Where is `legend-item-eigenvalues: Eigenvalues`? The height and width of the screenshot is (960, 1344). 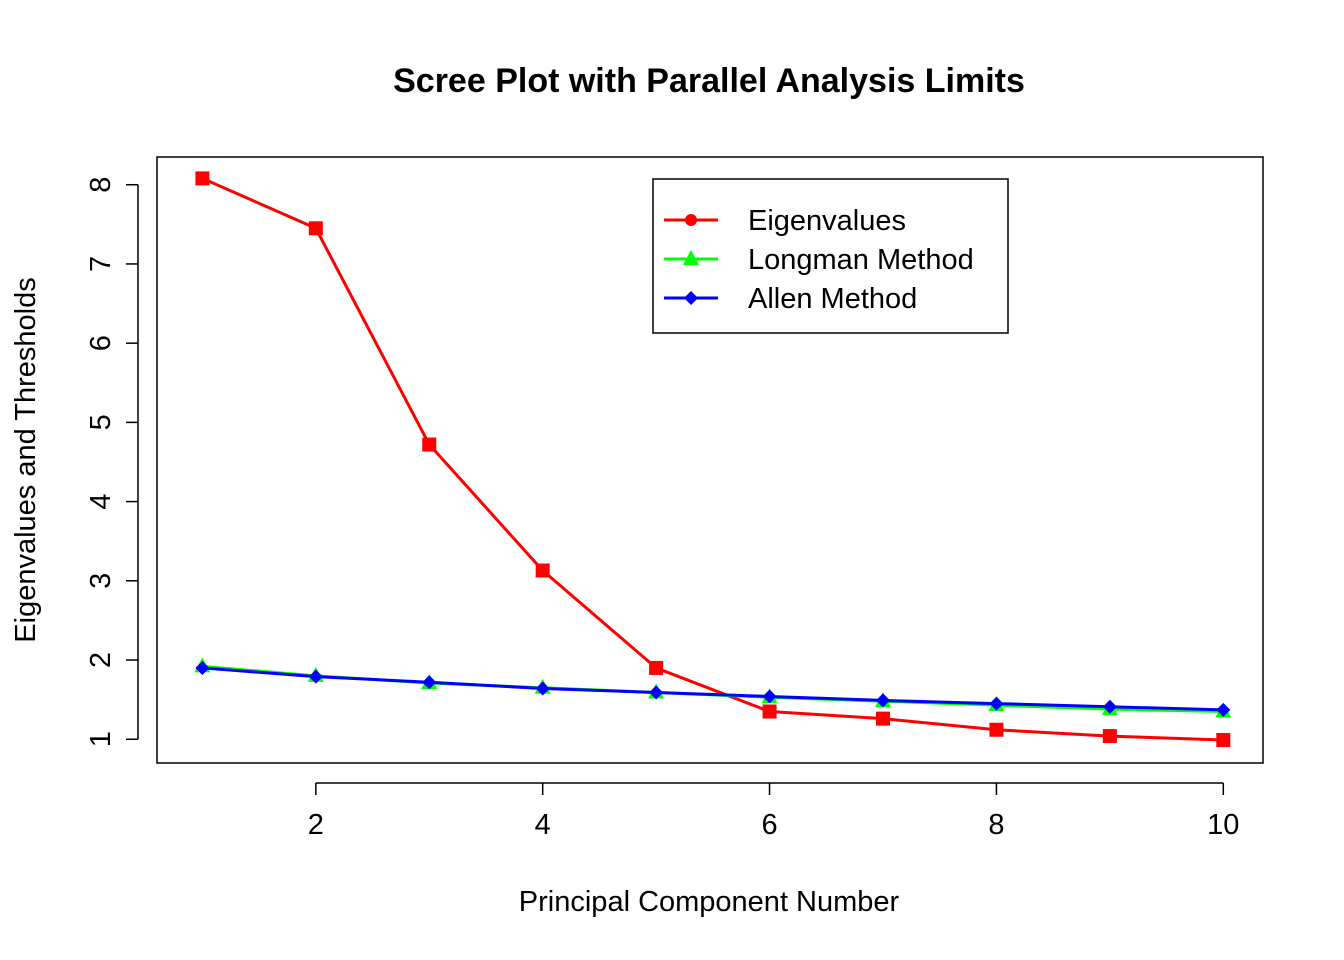
legend-item-eigenvalues: Eigenvalues is located at coordinates (785, 221).